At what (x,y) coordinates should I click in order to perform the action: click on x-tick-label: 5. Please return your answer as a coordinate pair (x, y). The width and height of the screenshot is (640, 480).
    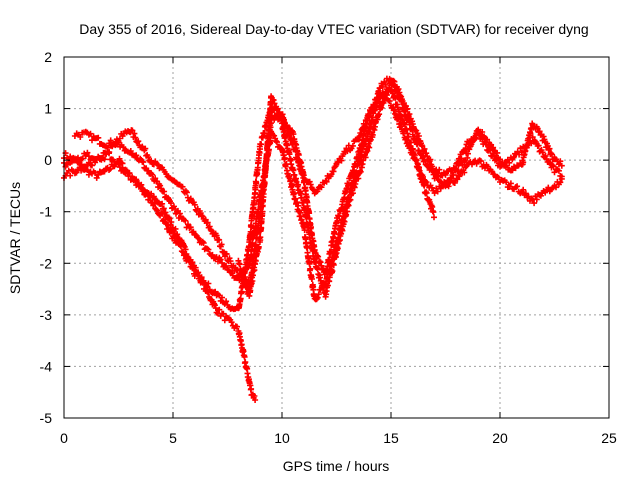
    Looking at the image, I should click on (173, 438).